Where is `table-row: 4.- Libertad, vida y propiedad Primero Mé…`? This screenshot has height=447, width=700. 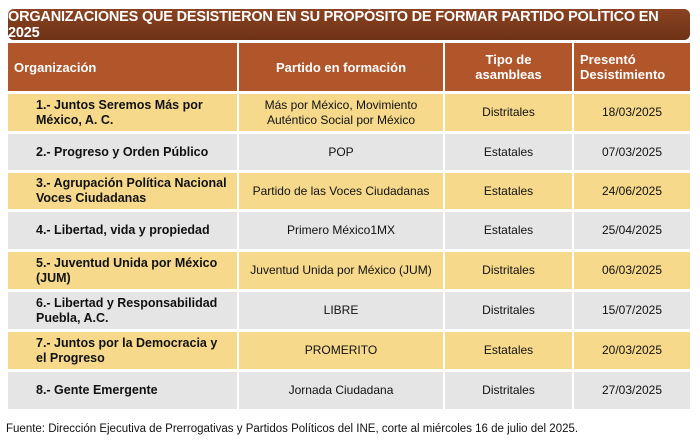 table-row: 4.- Libertad, vida y propiedad Primero Mé… is located at coordinates (349, 231).